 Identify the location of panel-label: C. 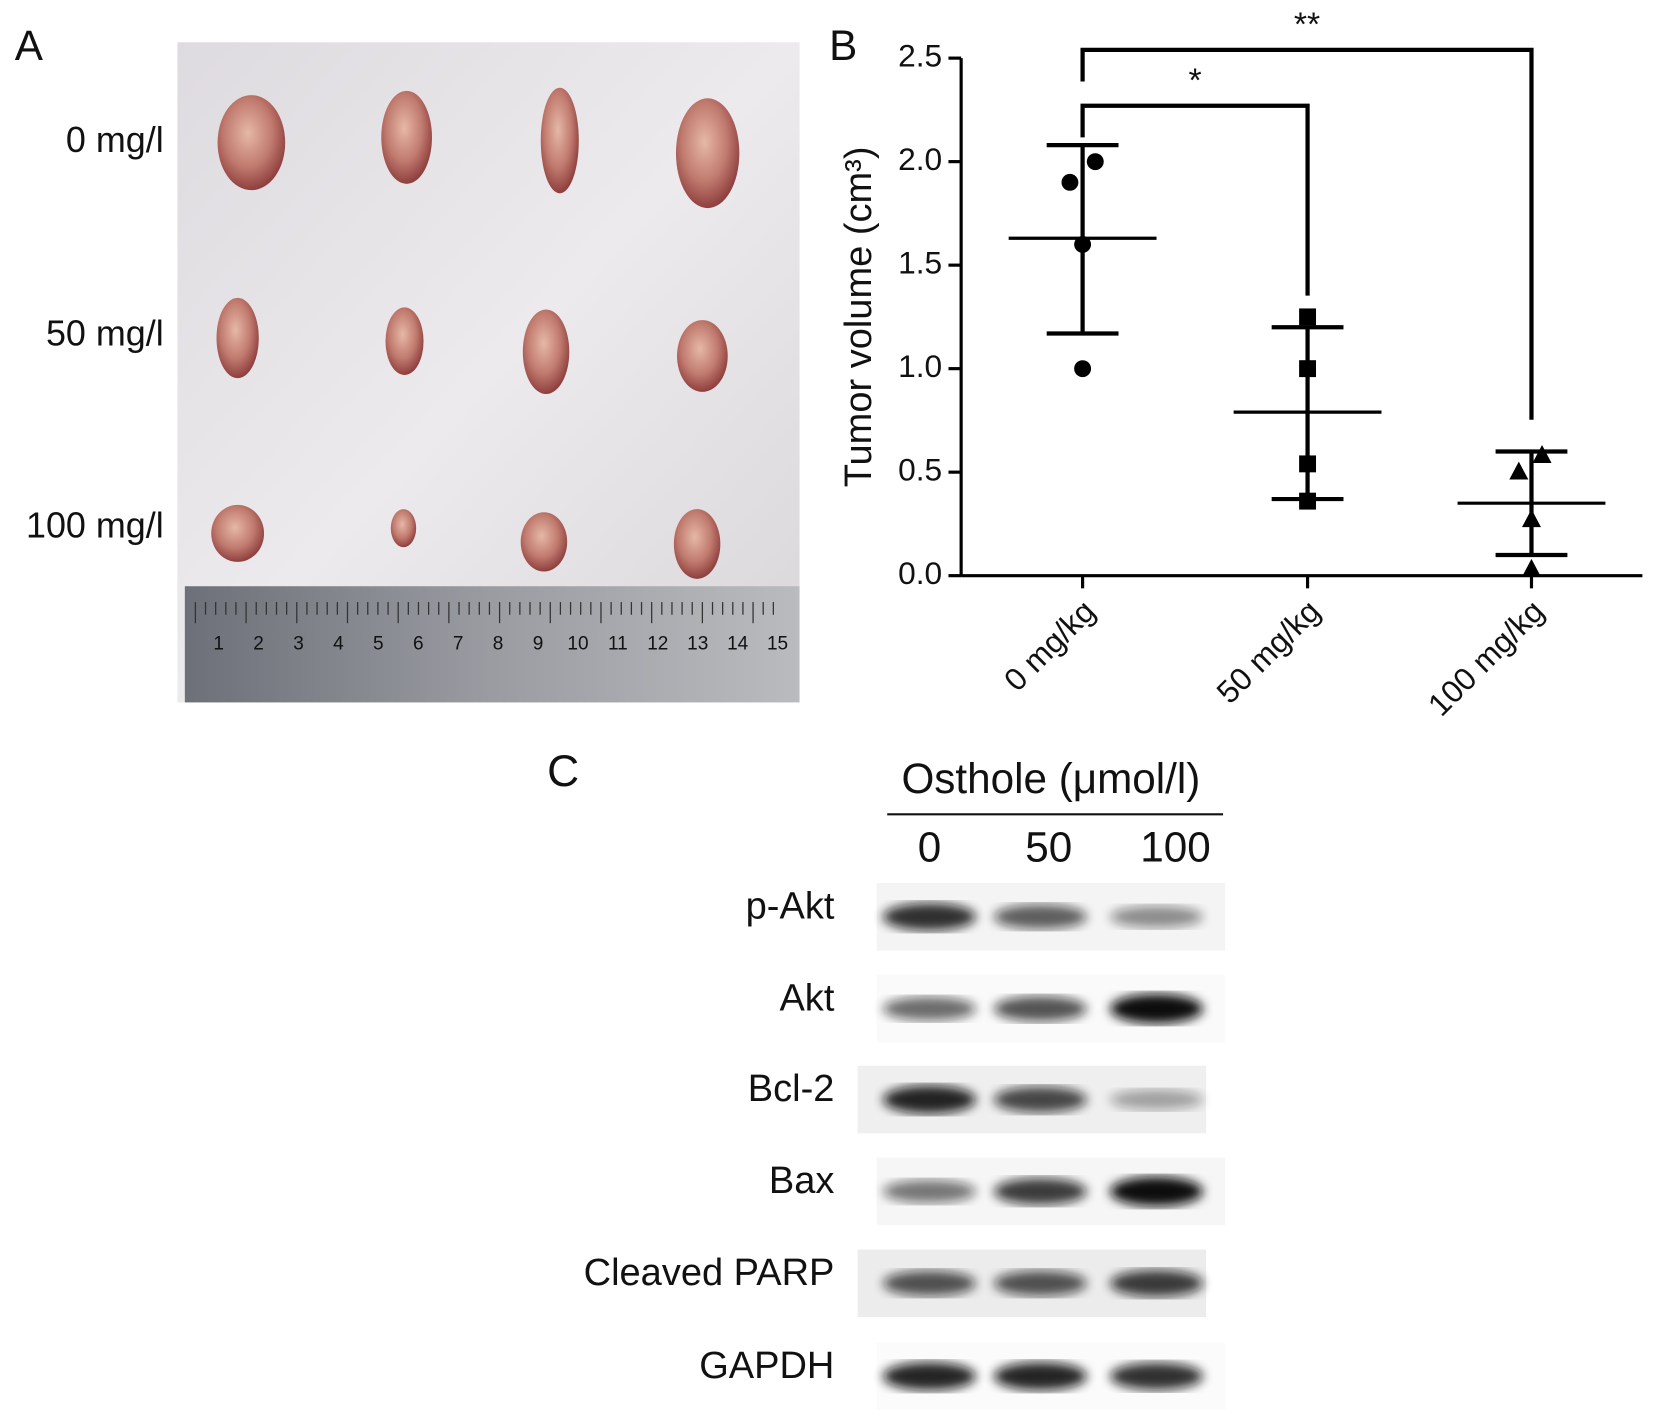
(563, 771).